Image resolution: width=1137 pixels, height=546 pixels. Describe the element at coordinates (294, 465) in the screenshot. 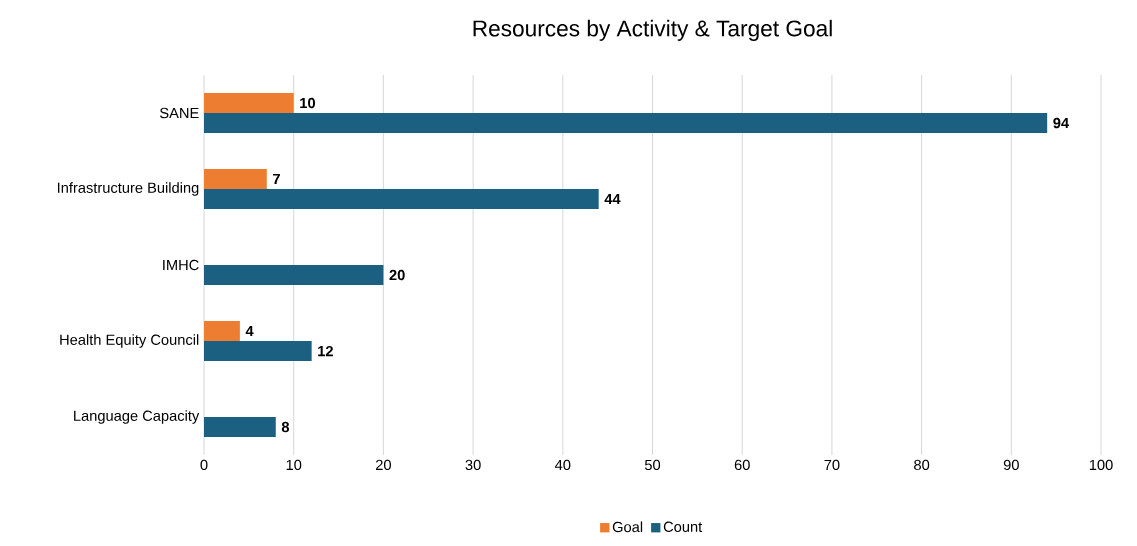

I see `x-tick-label: 10` at that location.